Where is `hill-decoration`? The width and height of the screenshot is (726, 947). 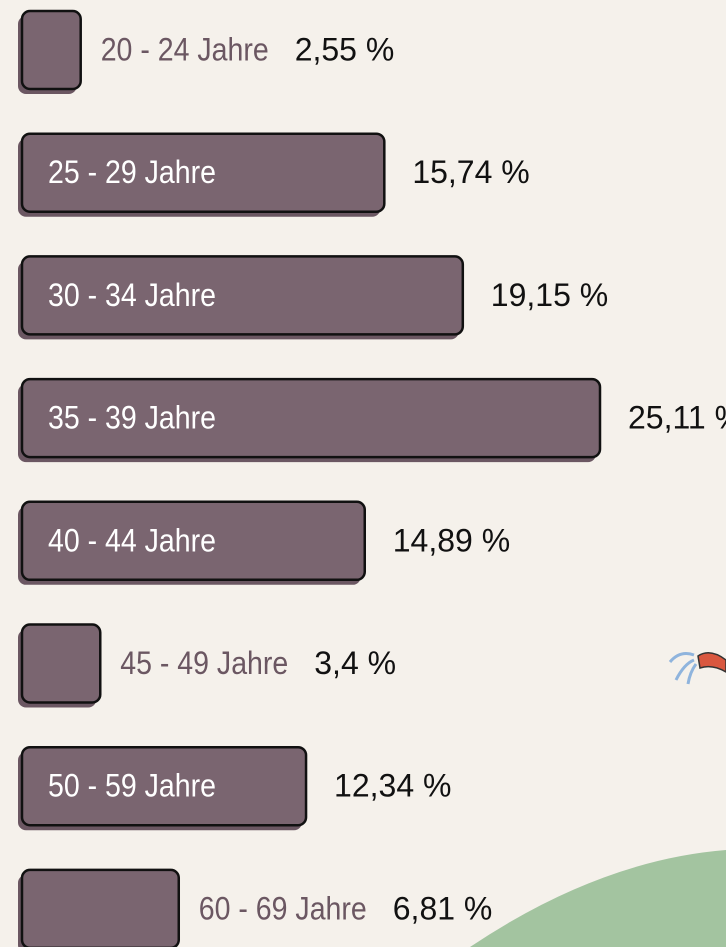
hill-decoration is located at coordinates (598, 898).